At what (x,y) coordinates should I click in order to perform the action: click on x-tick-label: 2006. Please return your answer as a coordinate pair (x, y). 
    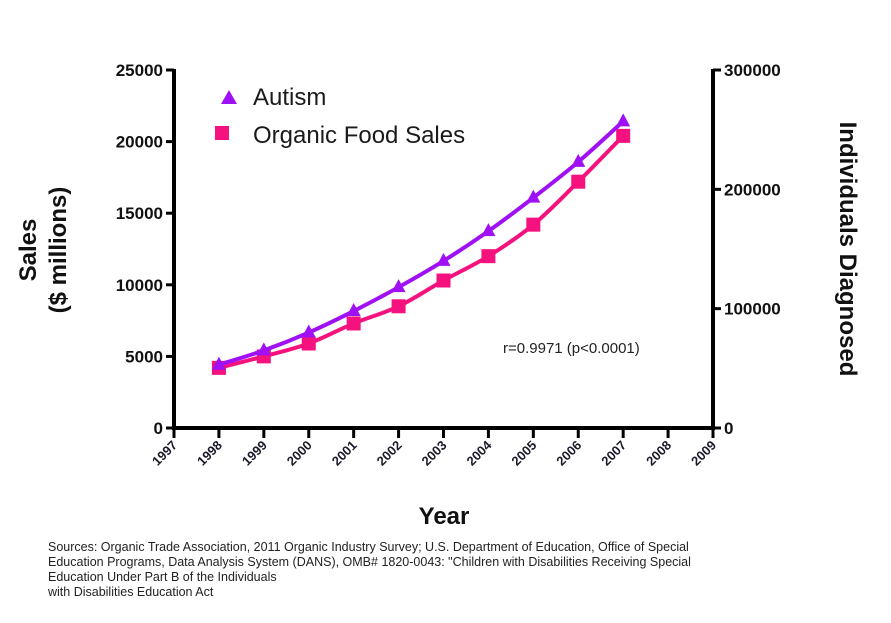
    Looking at the image, I should click on (568, 453).